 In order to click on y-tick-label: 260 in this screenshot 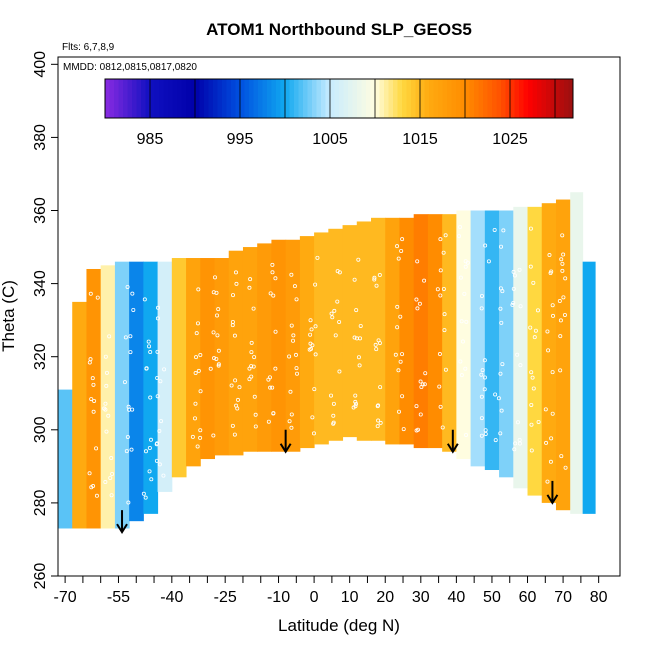, I will do `click(40, 576)`.